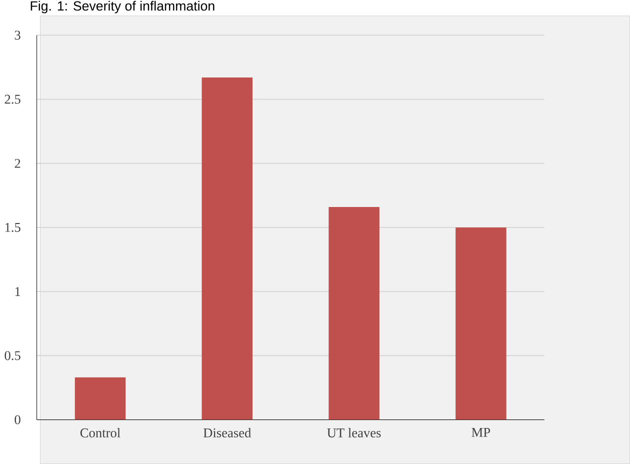 This screenshot has height=464, width=630. Describe the element at coordinates (354, 433) in the screenshot. I see `x-tick-label: UT leaves` at that location.